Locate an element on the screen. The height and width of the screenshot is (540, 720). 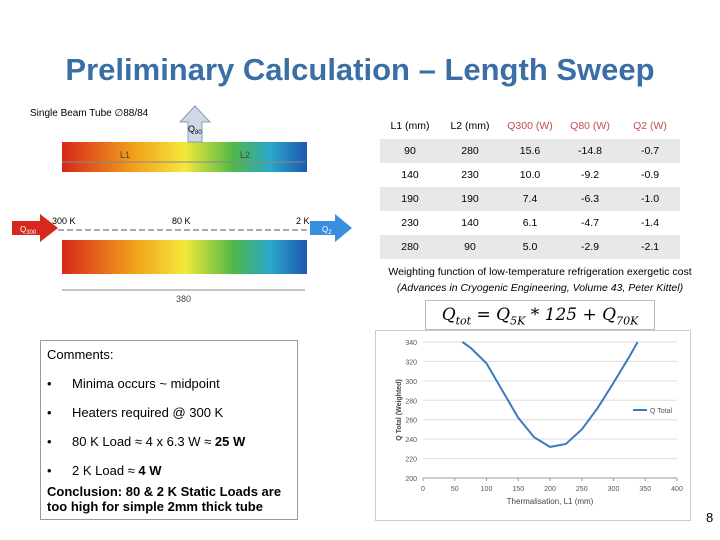
formula-part: = is located at coordinates (484, 315).